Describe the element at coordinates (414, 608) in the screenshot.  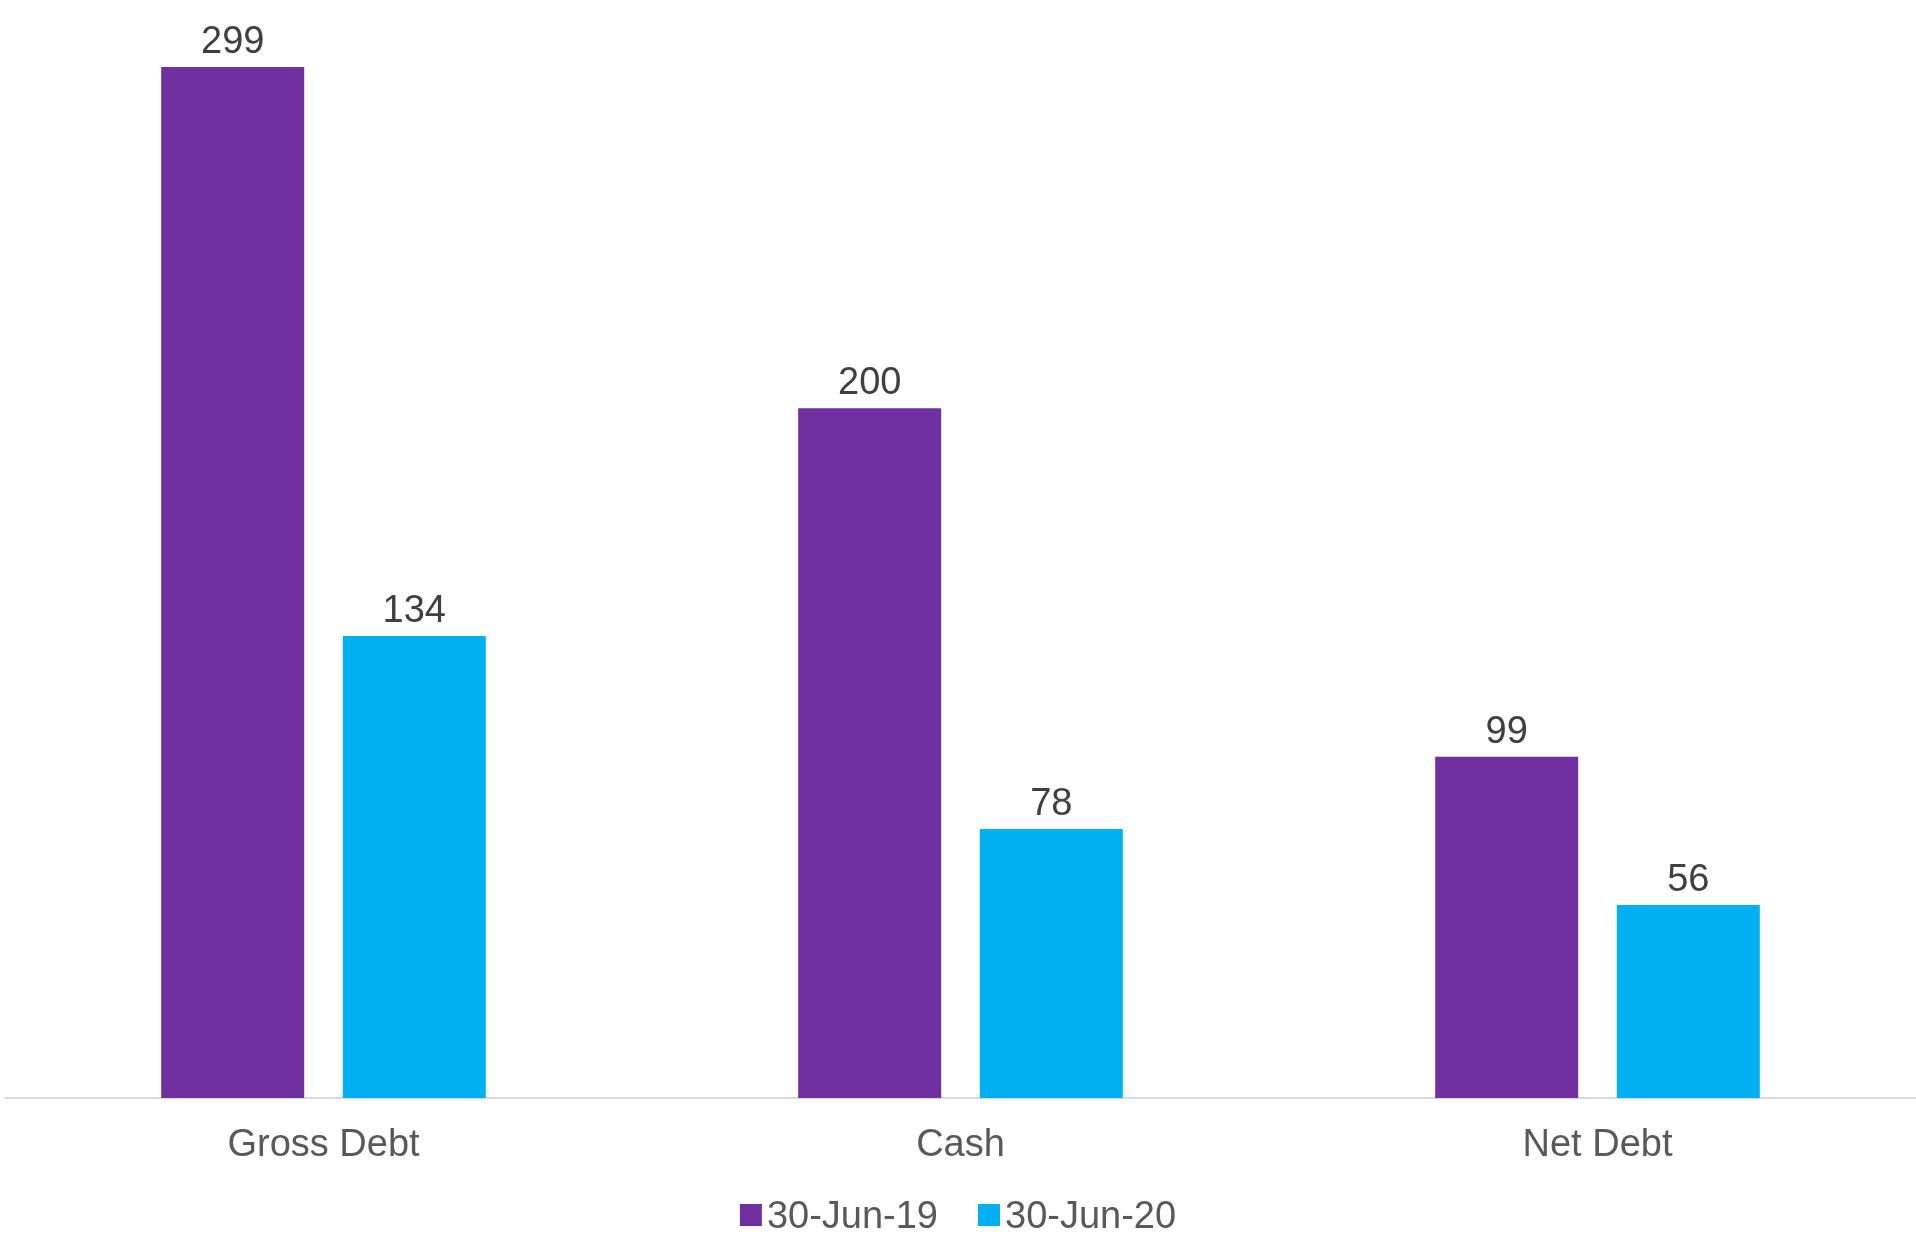
I see `data-label: 134` at that location.